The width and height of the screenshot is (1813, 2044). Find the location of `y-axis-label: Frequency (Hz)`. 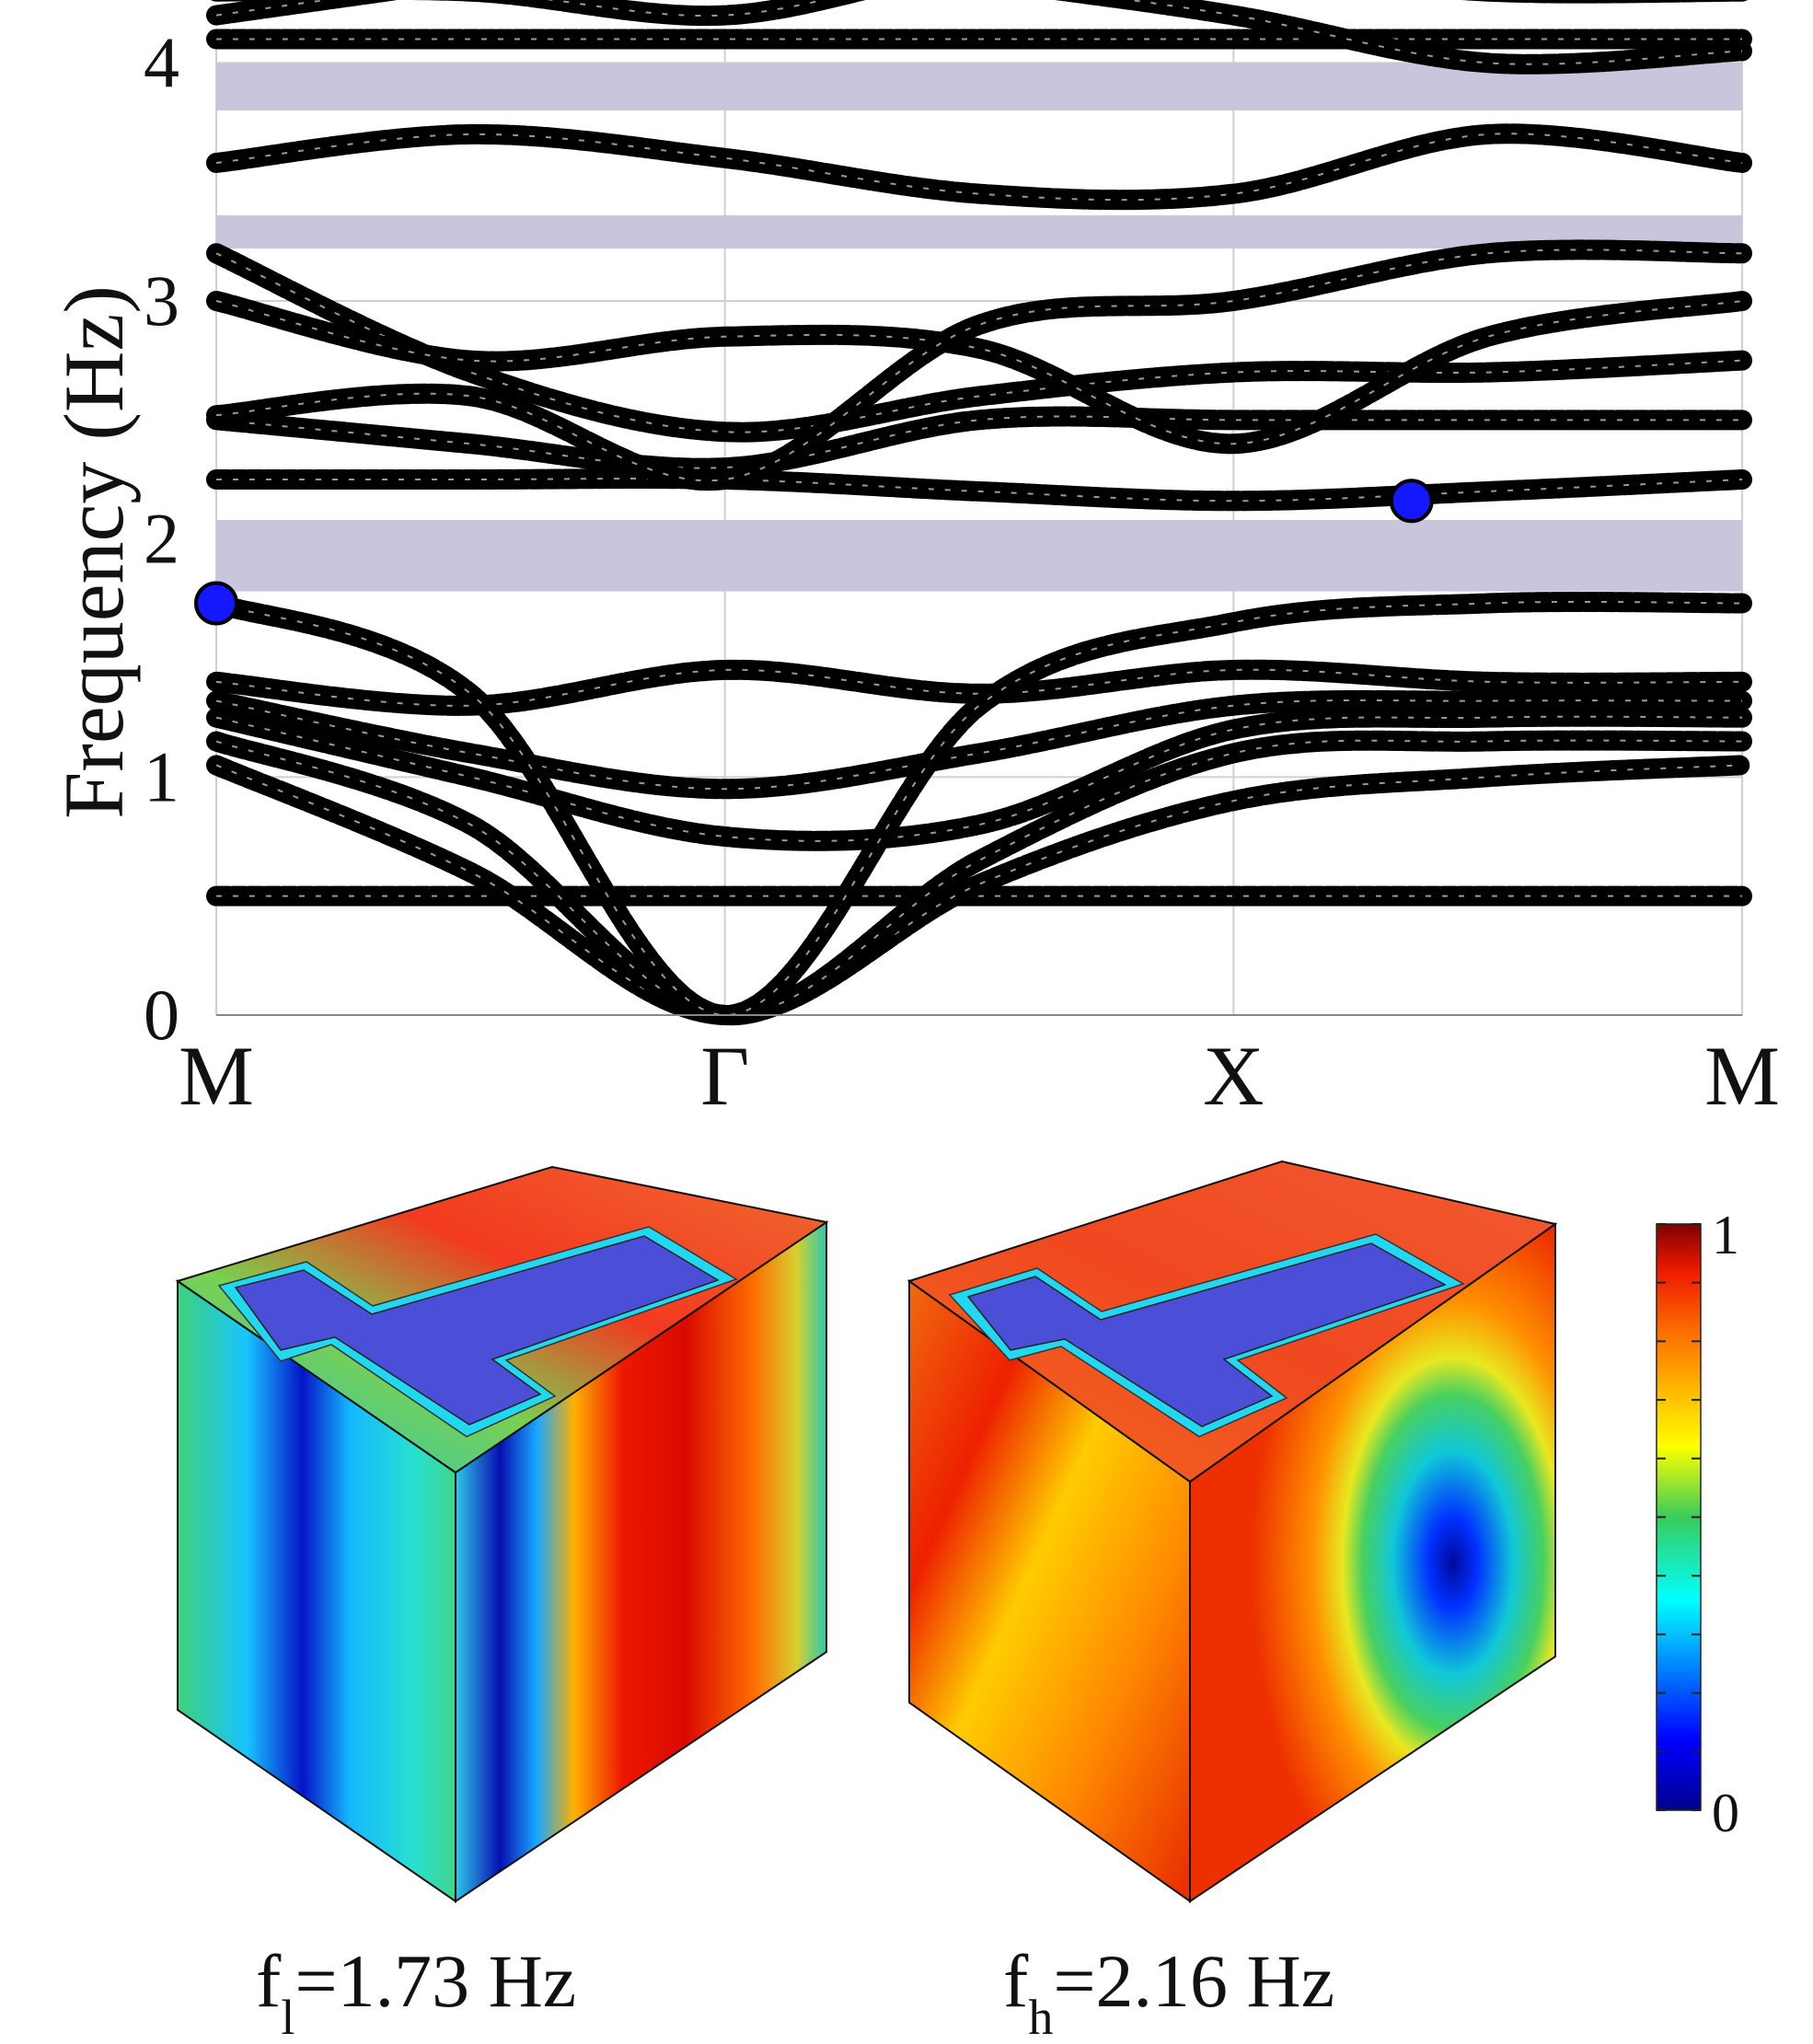

y-axis-label: Frequency (Hz) is located at coordinates (94, 552).